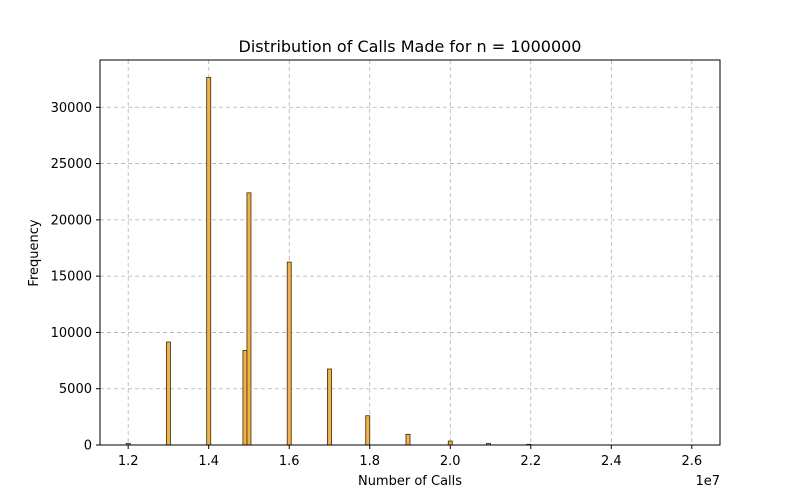  What do you see at coordinates (369, 461) in the screenshot?
I see `x-tick-label: 1.8` at bounding box center [369, 461].